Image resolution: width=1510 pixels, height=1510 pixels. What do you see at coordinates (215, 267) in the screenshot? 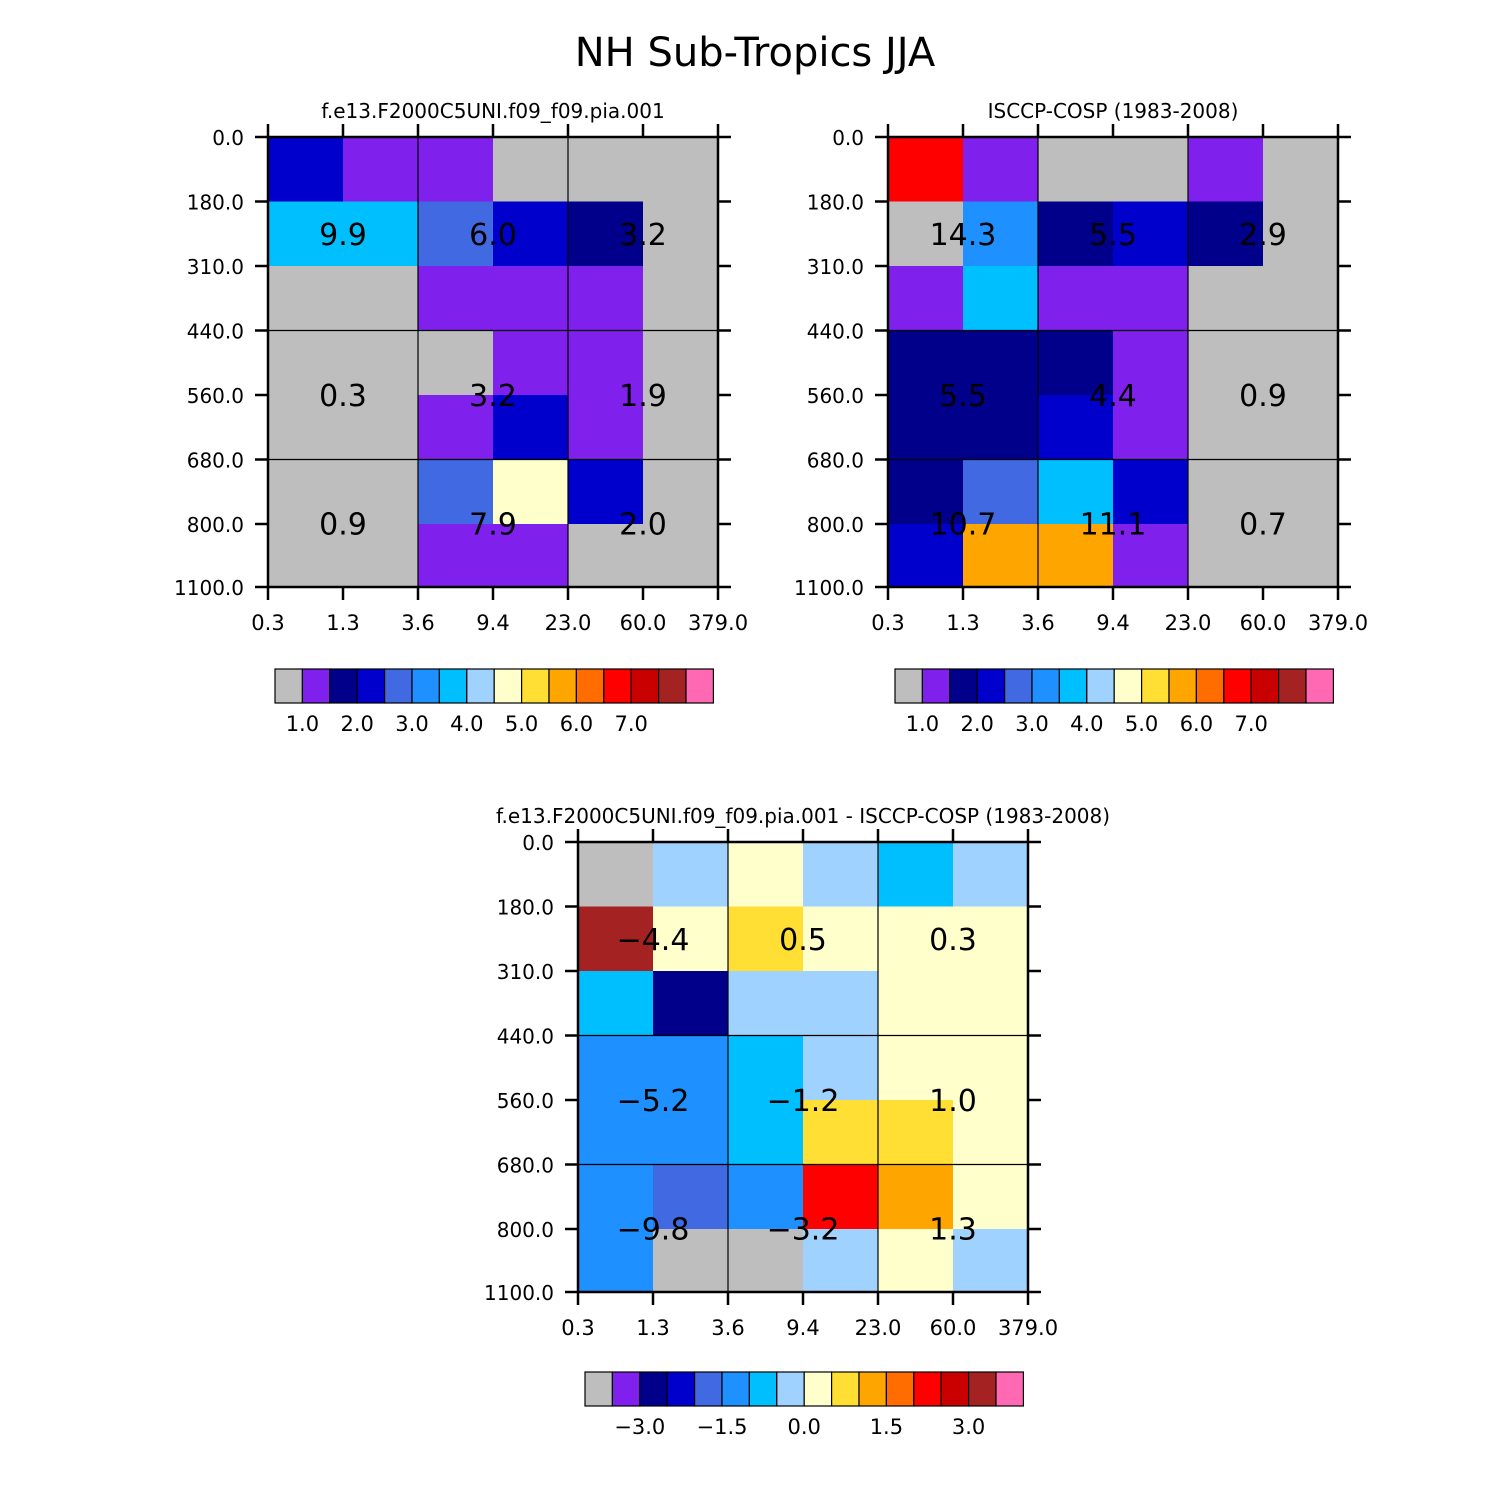
I see `y-tick-label: 310.0` at bounding box center [215, 267].